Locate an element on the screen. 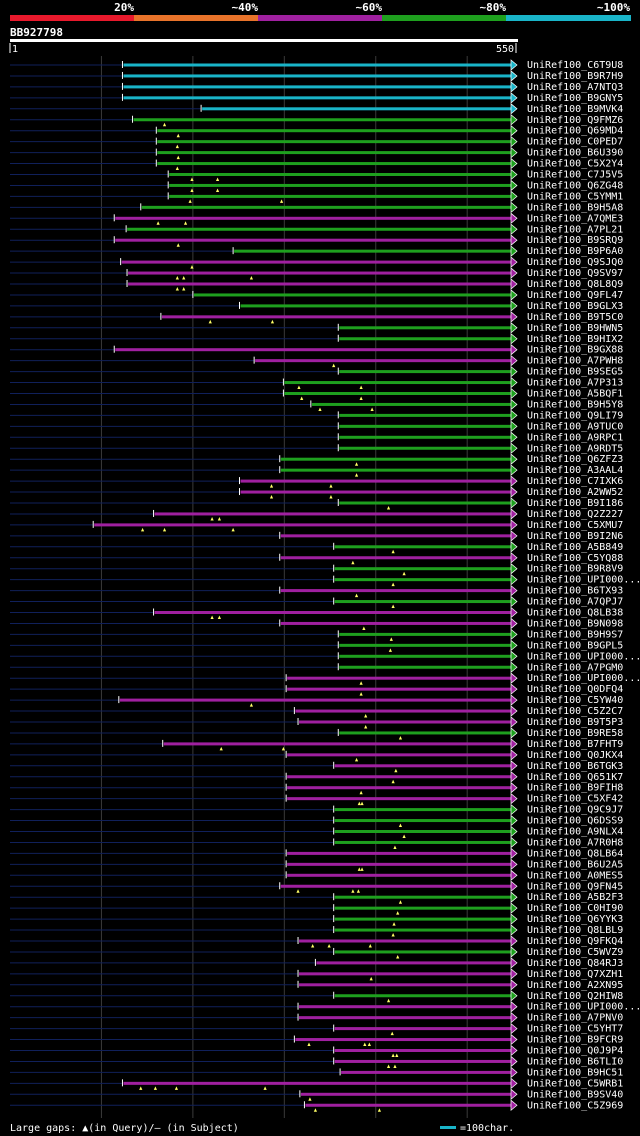 This screenshot has width=640, height=1136. hit-label: UniRef100_B9T5P3 is located at coordinates (575, 722).